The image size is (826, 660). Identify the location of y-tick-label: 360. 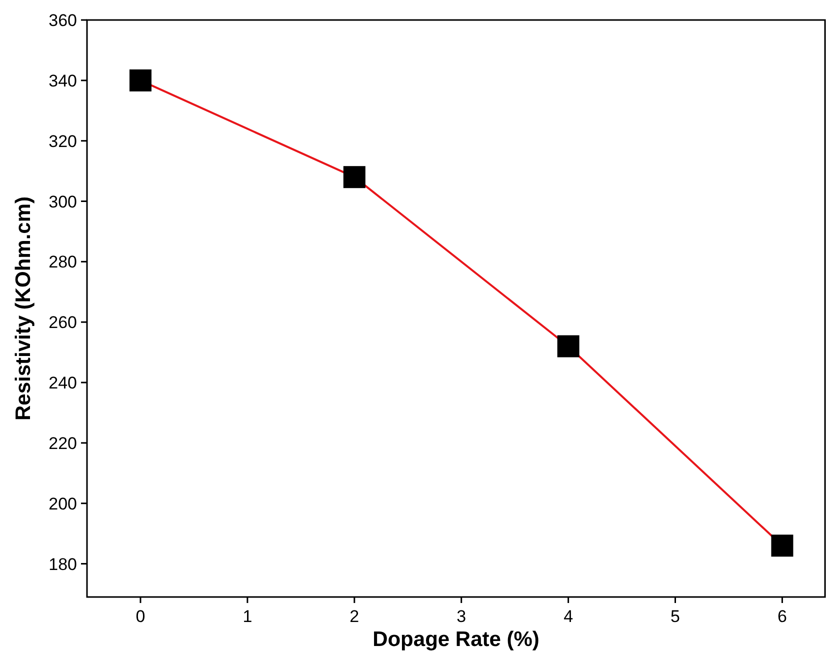
(62, 20).